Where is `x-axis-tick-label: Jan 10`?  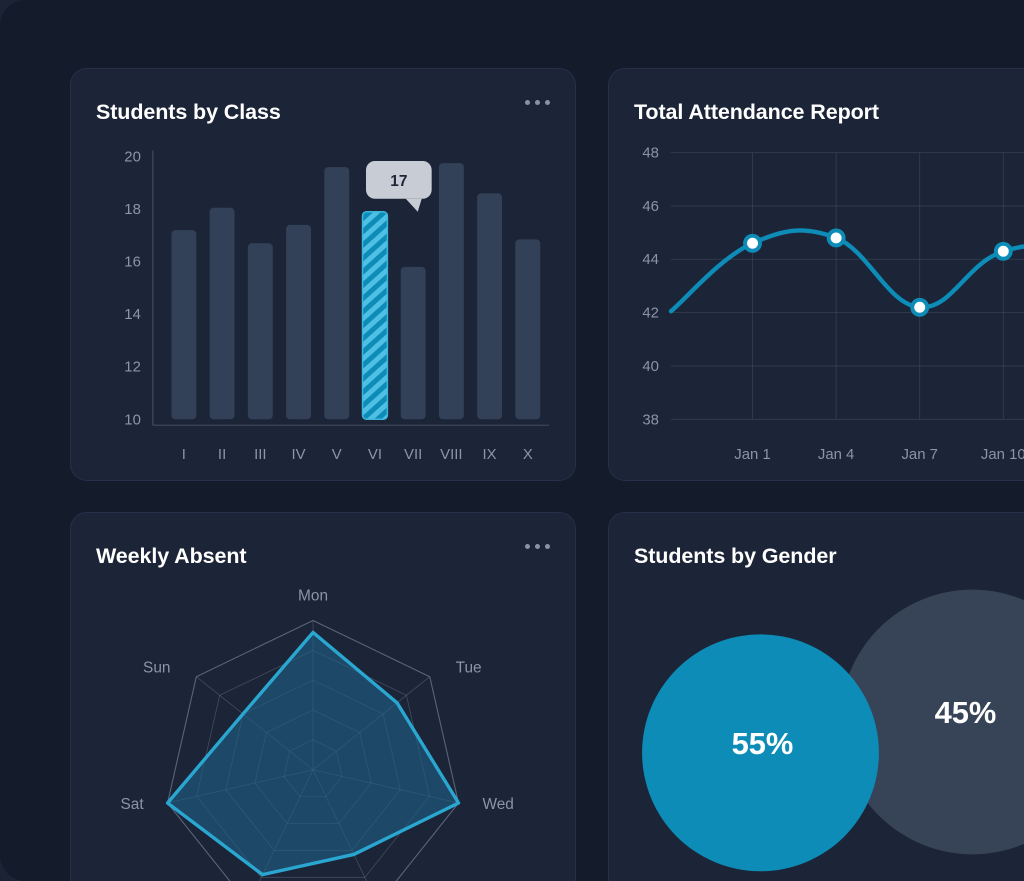 x-axis-tick-label: Jan 10 is located at coordinates (1002, 454).